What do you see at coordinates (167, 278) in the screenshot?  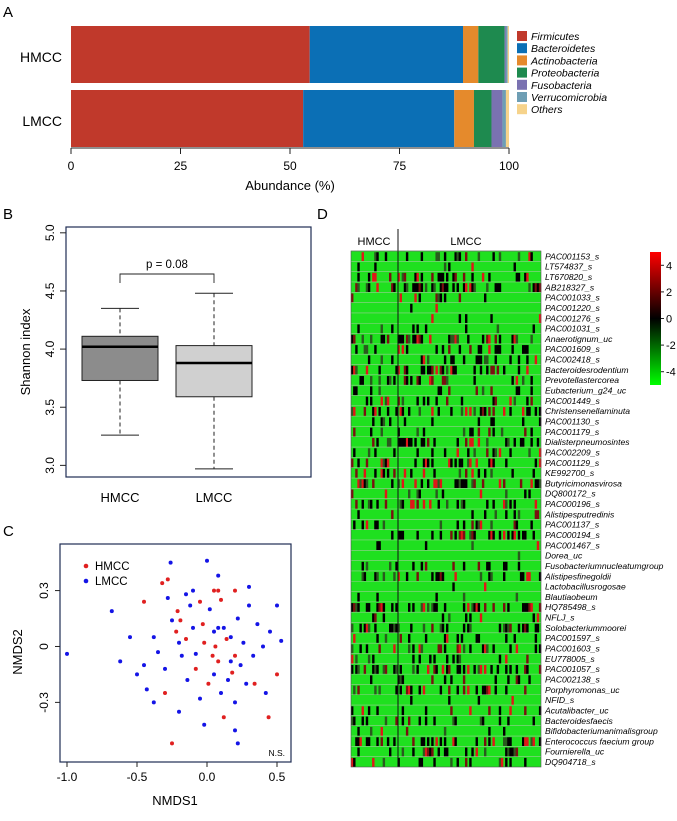 I see `significance-bracket` at bounding box center [167, 278].